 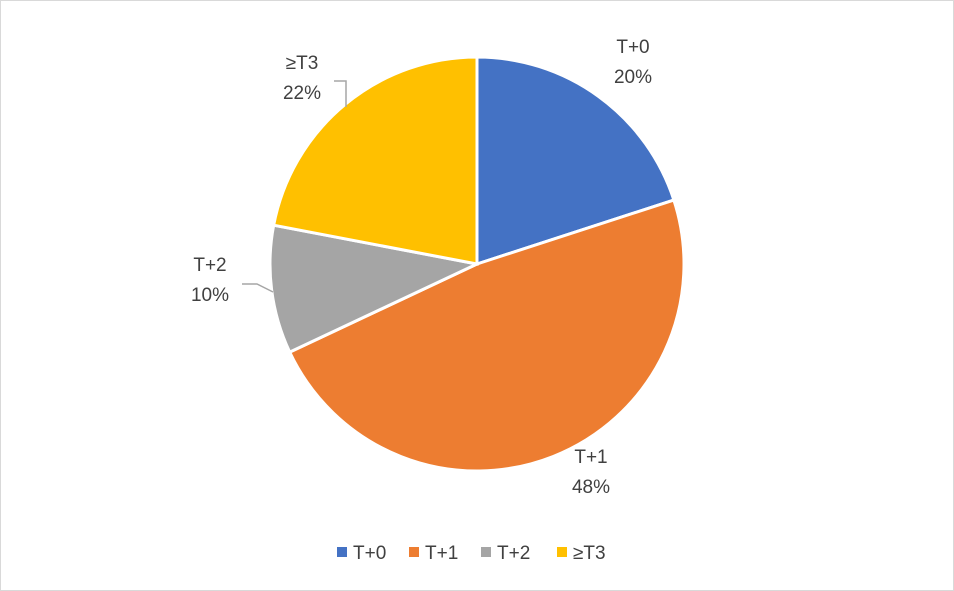 I want to click on slice-value-label: 22%, so click(x=302, y=93).